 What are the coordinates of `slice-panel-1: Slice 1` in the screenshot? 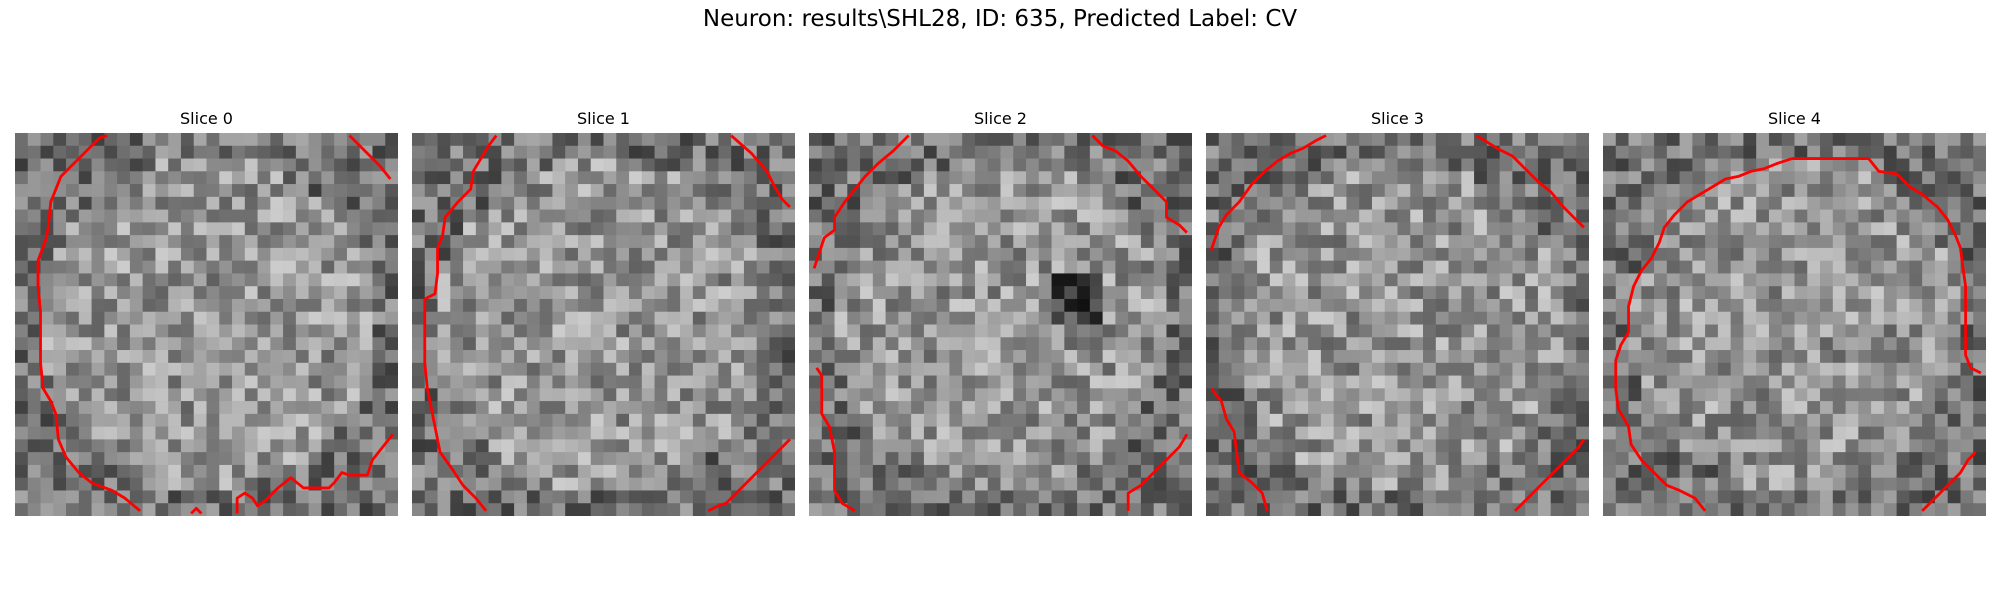 It's located at (603, 312).